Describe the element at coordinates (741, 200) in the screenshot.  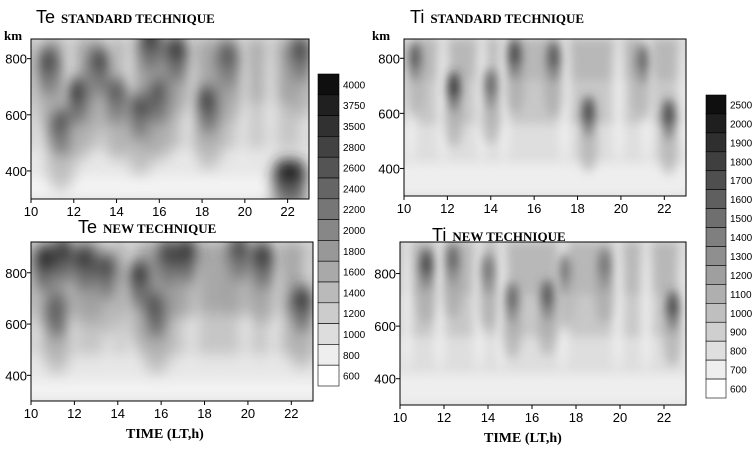
I see `ti-colorbar-label-1600: 1600` at that location.